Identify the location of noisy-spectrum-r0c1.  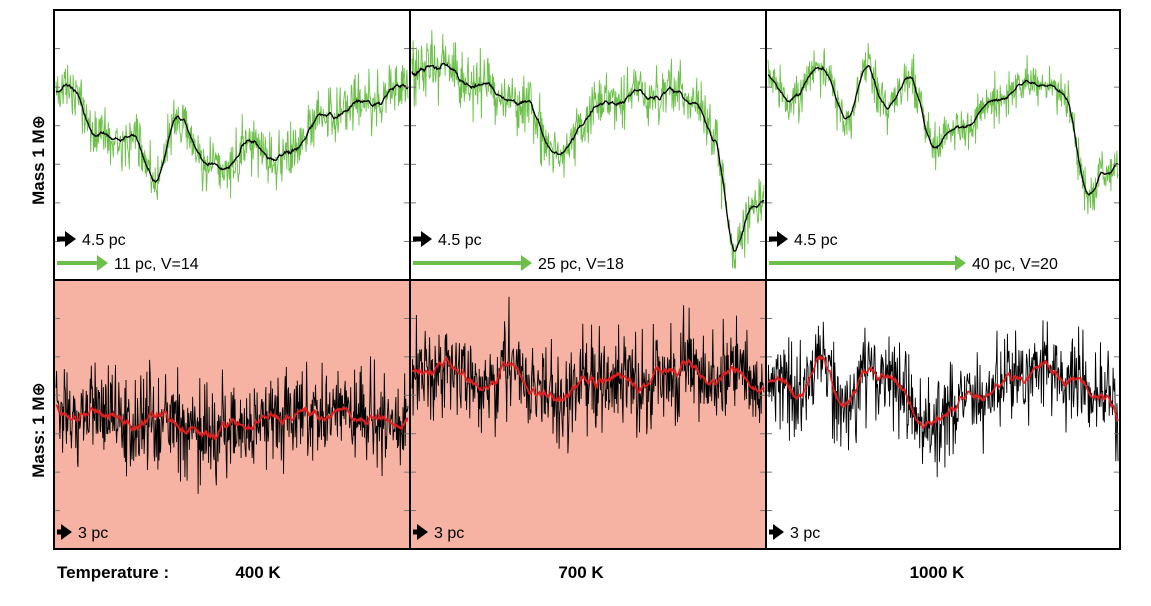
(588, 149).